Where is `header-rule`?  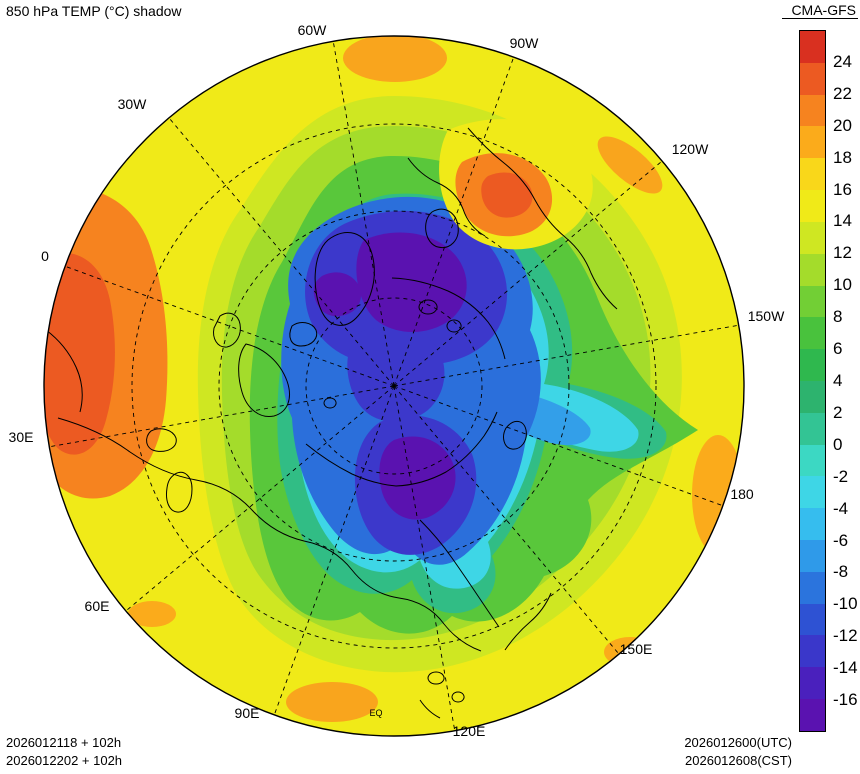
header-rule is located at coordinates (820, 18).